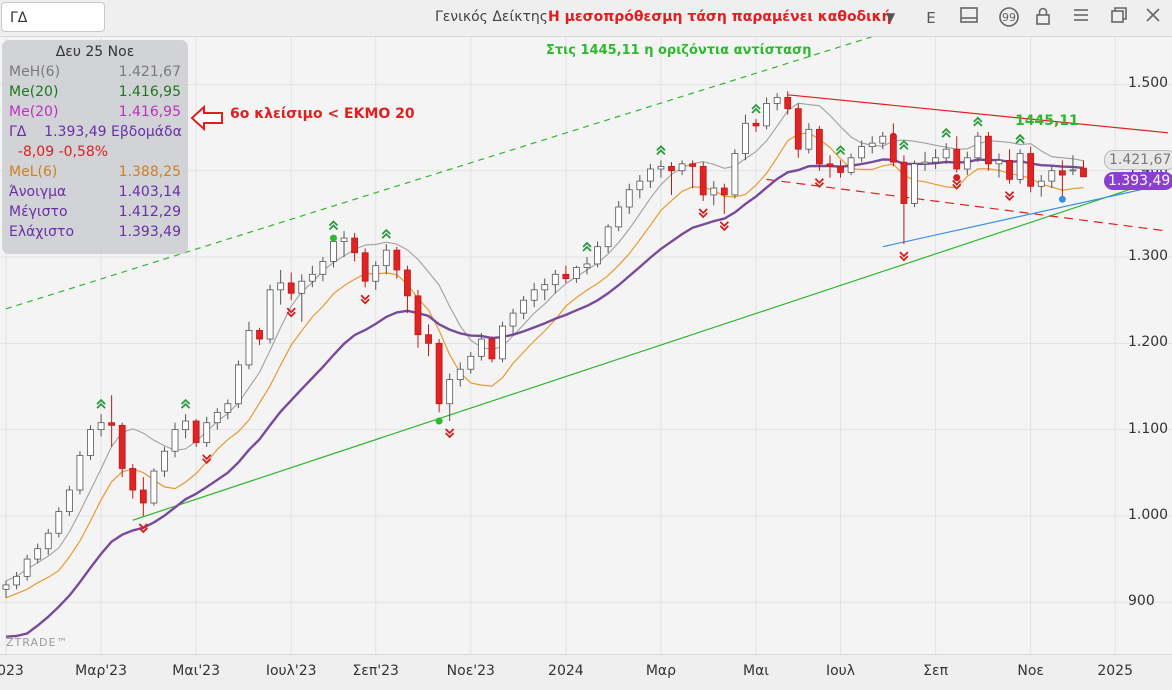  I want to click on svg-text: 99, so click(1009, 17).